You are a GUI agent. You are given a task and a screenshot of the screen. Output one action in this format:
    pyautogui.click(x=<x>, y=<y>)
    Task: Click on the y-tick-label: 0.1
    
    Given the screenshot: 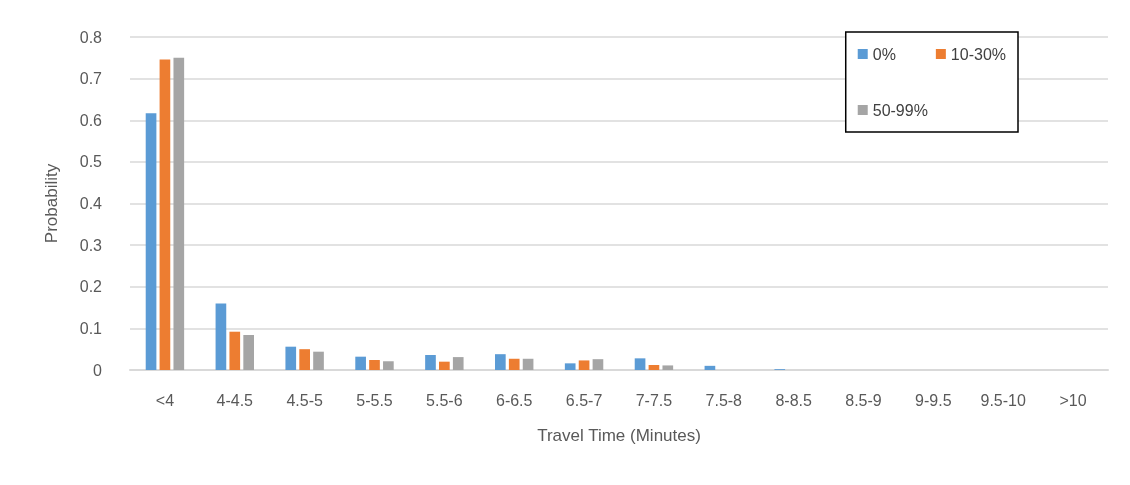 What is the action you would take?
    pyautogui.click(x=91, y=328)
    